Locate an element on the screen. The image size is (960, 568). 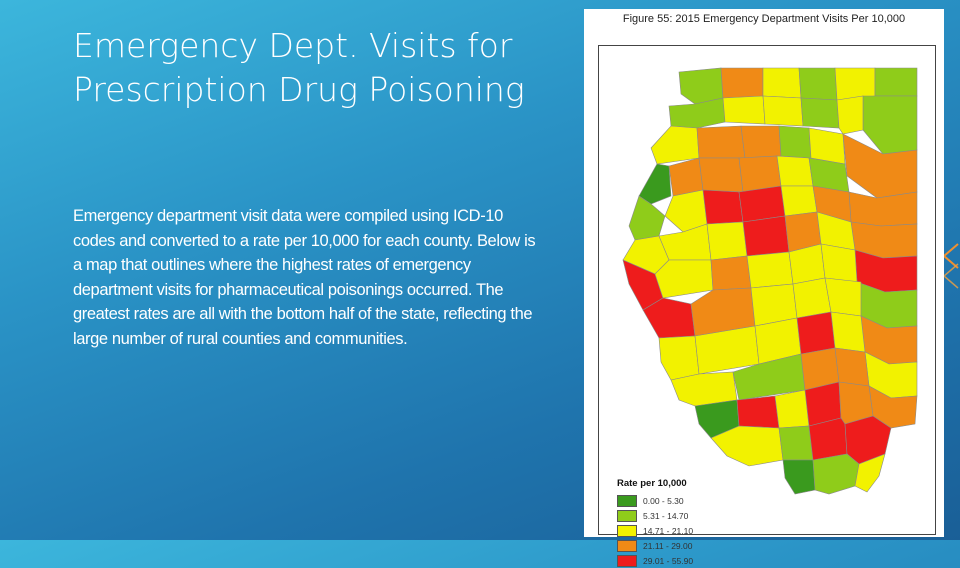
decorative-chevrons is located at coordinates (950, 266).